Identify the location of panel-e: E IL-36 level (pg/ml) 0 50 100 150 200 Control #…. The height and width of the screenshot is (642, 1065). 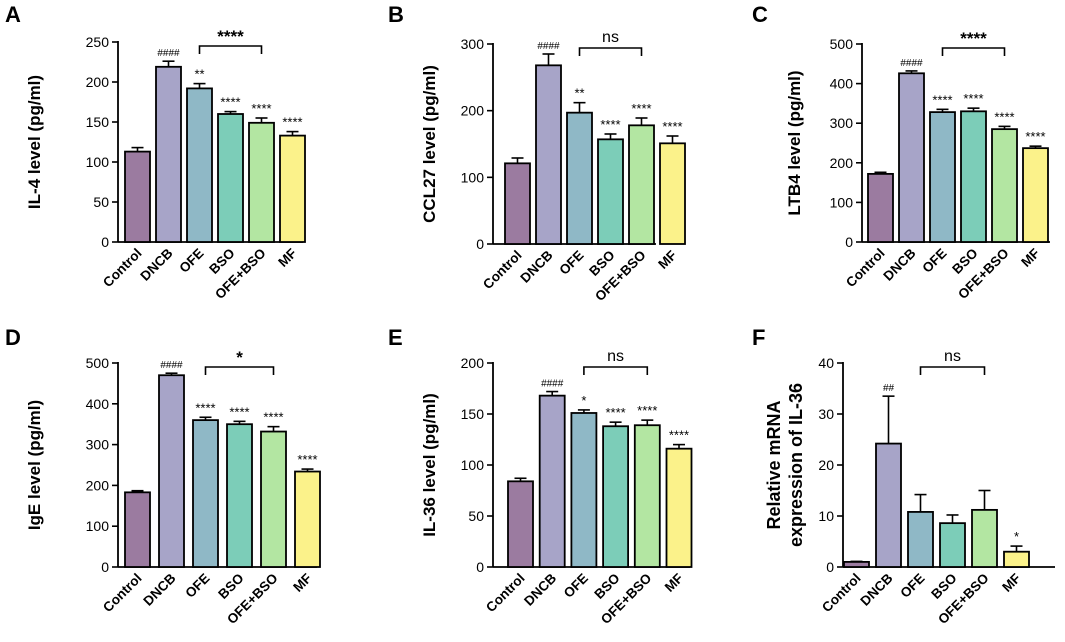
(540, 476).